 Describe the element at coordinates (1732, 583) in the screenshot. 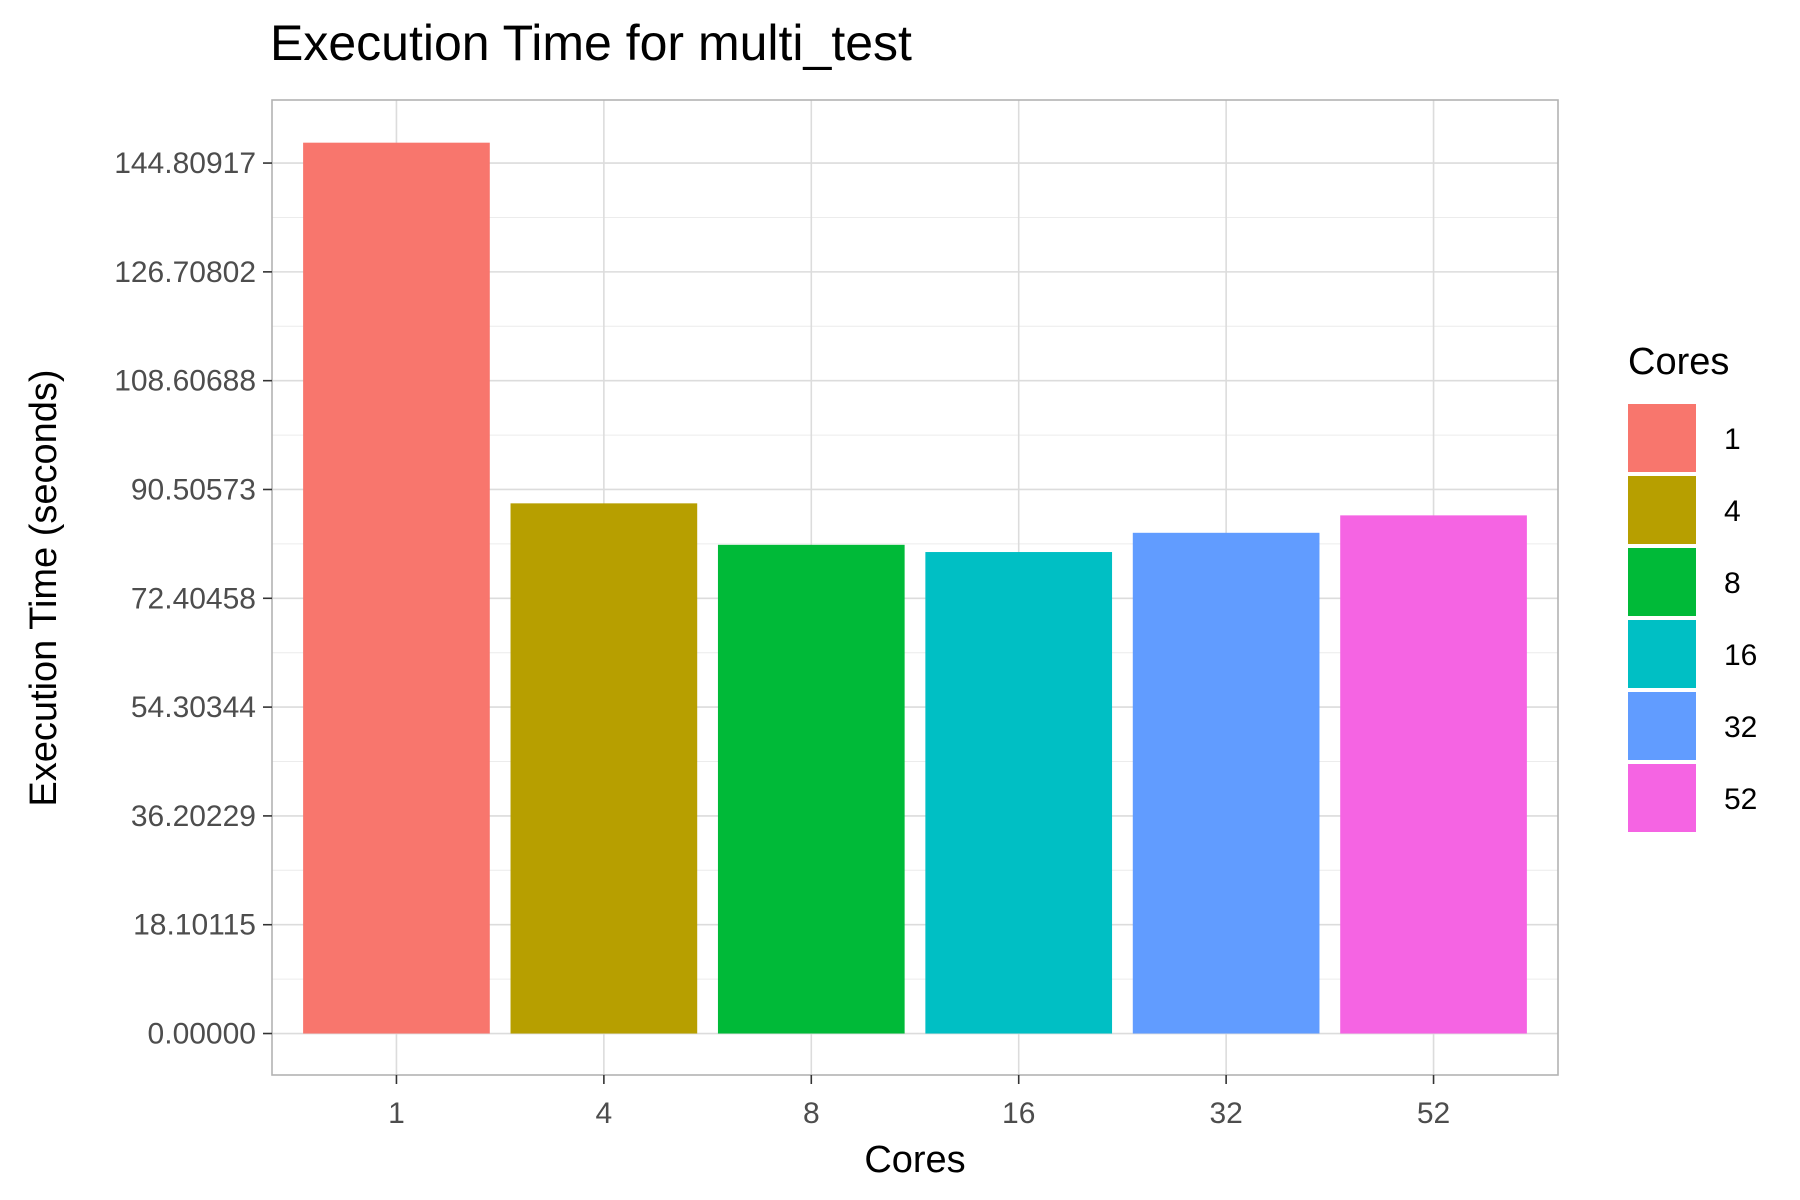

I see `legend-label-8: 8` at that location.